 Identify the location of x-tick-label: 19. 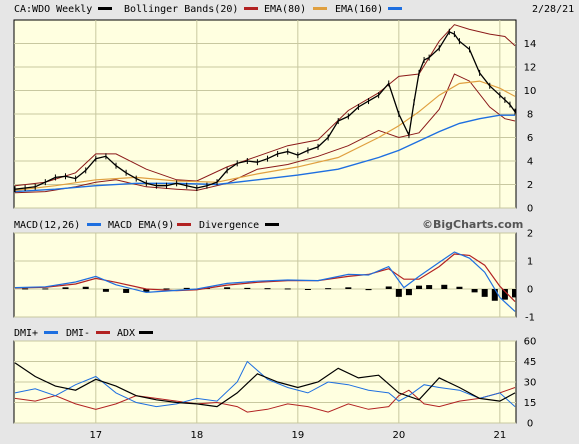
(297, 435).